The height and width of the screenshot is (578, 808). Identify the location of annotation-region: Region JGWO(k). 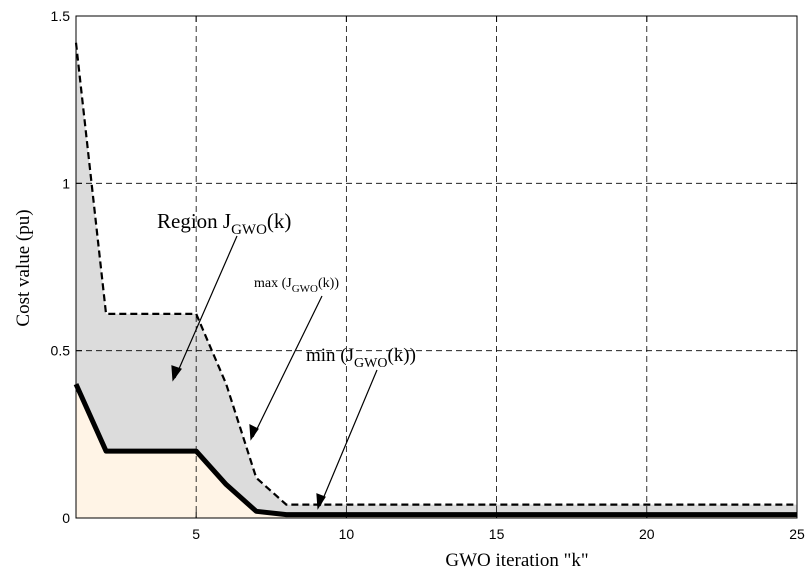
(224, 223).